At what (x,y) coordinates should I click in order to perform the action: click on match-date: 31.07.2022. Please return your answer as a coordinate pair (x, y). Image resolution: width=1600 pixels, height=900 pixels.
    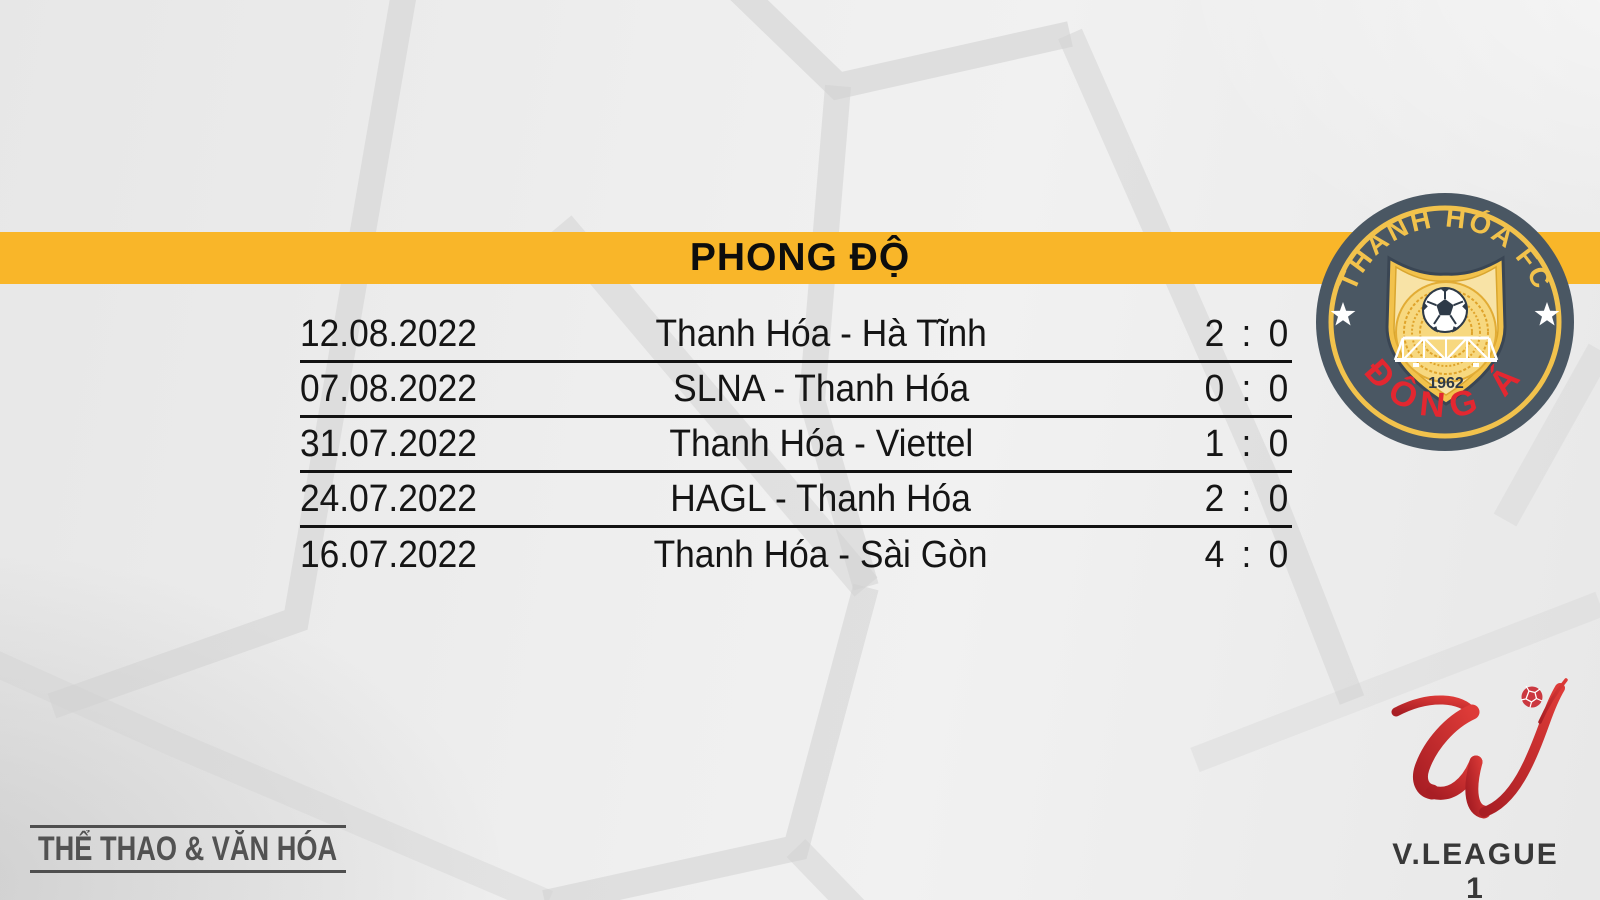
    Looking at the image, I should click on (388, 443).